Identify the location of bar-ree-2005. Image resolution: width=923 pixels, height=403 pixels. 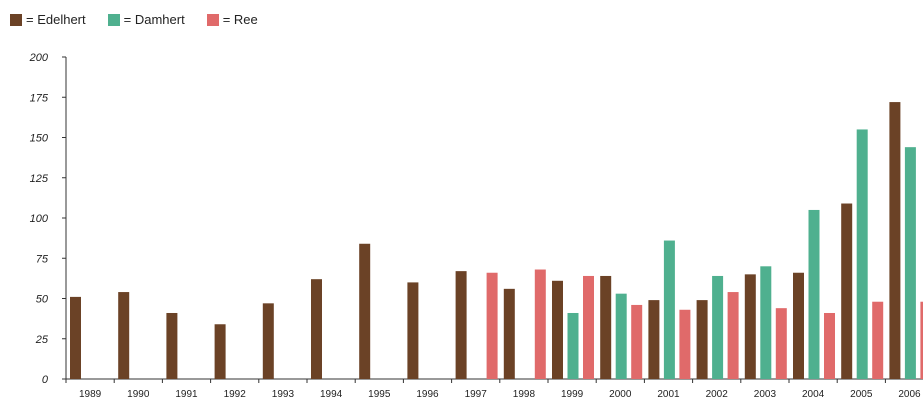
(877, 340).